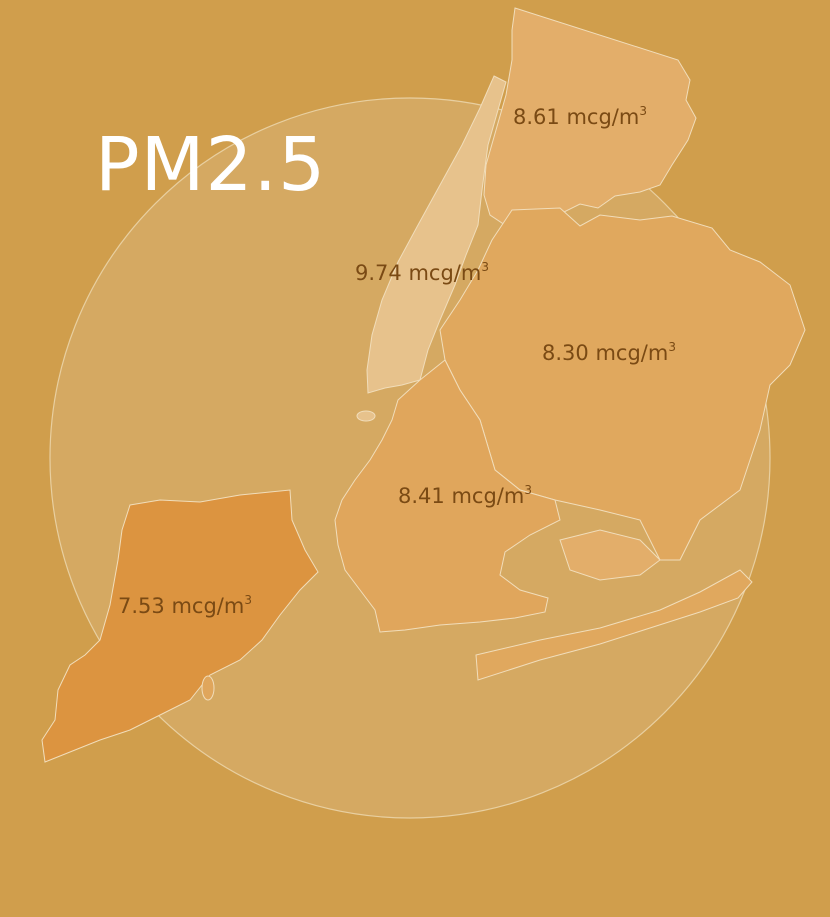 The image size is (830, 917). Describe the element at coordinates (185, 605) in the screenshot. I see `staten-island-label: 7.53 mcg/m3` at that location.